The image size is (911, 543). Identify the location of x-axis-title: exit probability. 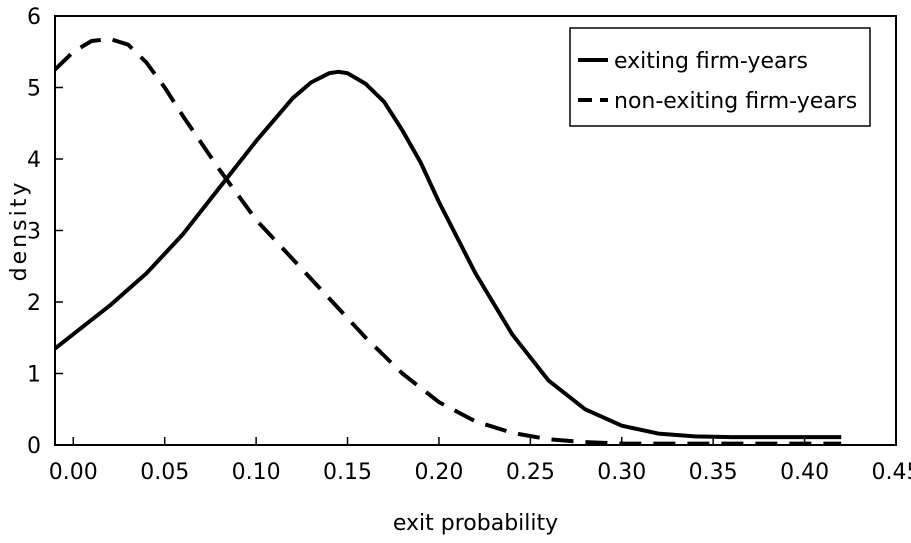
(475, 523).